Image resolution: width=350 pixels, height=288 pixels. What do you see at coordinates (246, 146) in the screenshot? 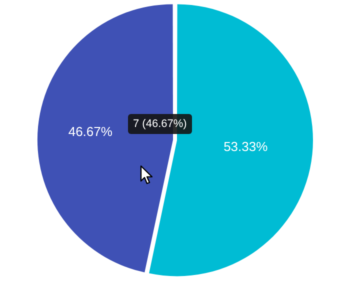
I see `data-label: 53.33%` at bounding box center [246, 146].